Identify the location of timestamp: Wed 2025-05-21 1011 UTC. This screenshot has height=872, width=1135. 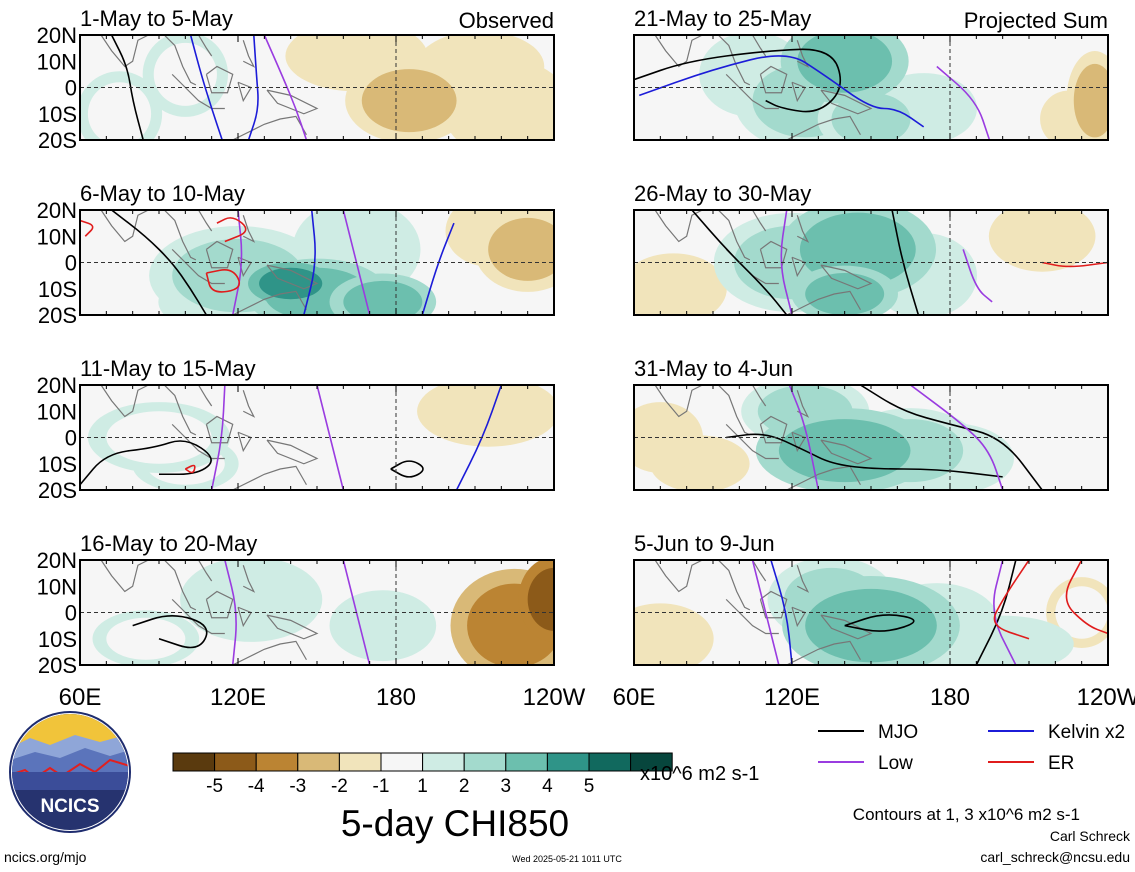
(567, 859).